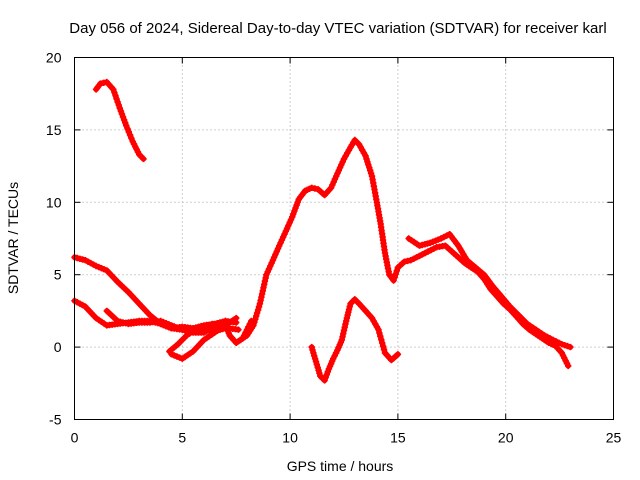 Image resolution: width=640 pixels, height=480 pixels. I want to click on x-axis-title: GPS time / hours, so click(340, 466).